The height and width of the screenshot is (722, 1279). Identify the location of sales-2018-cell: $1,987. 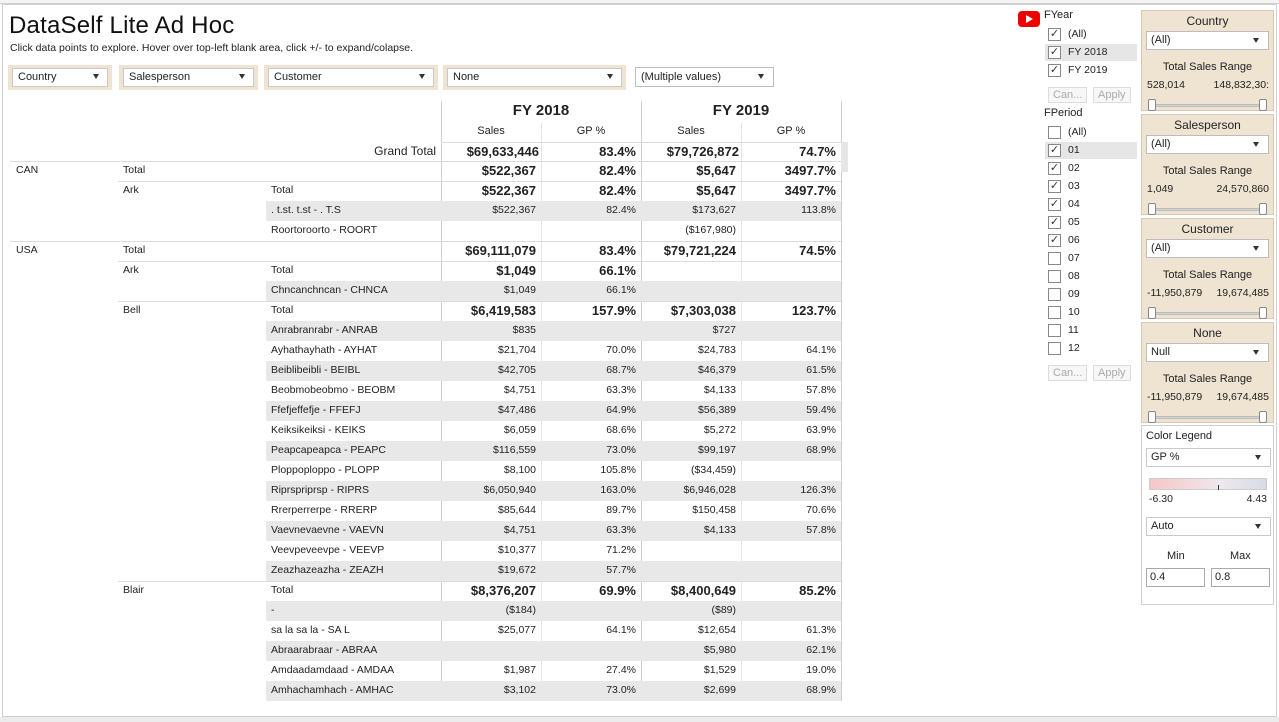
(519, 670).